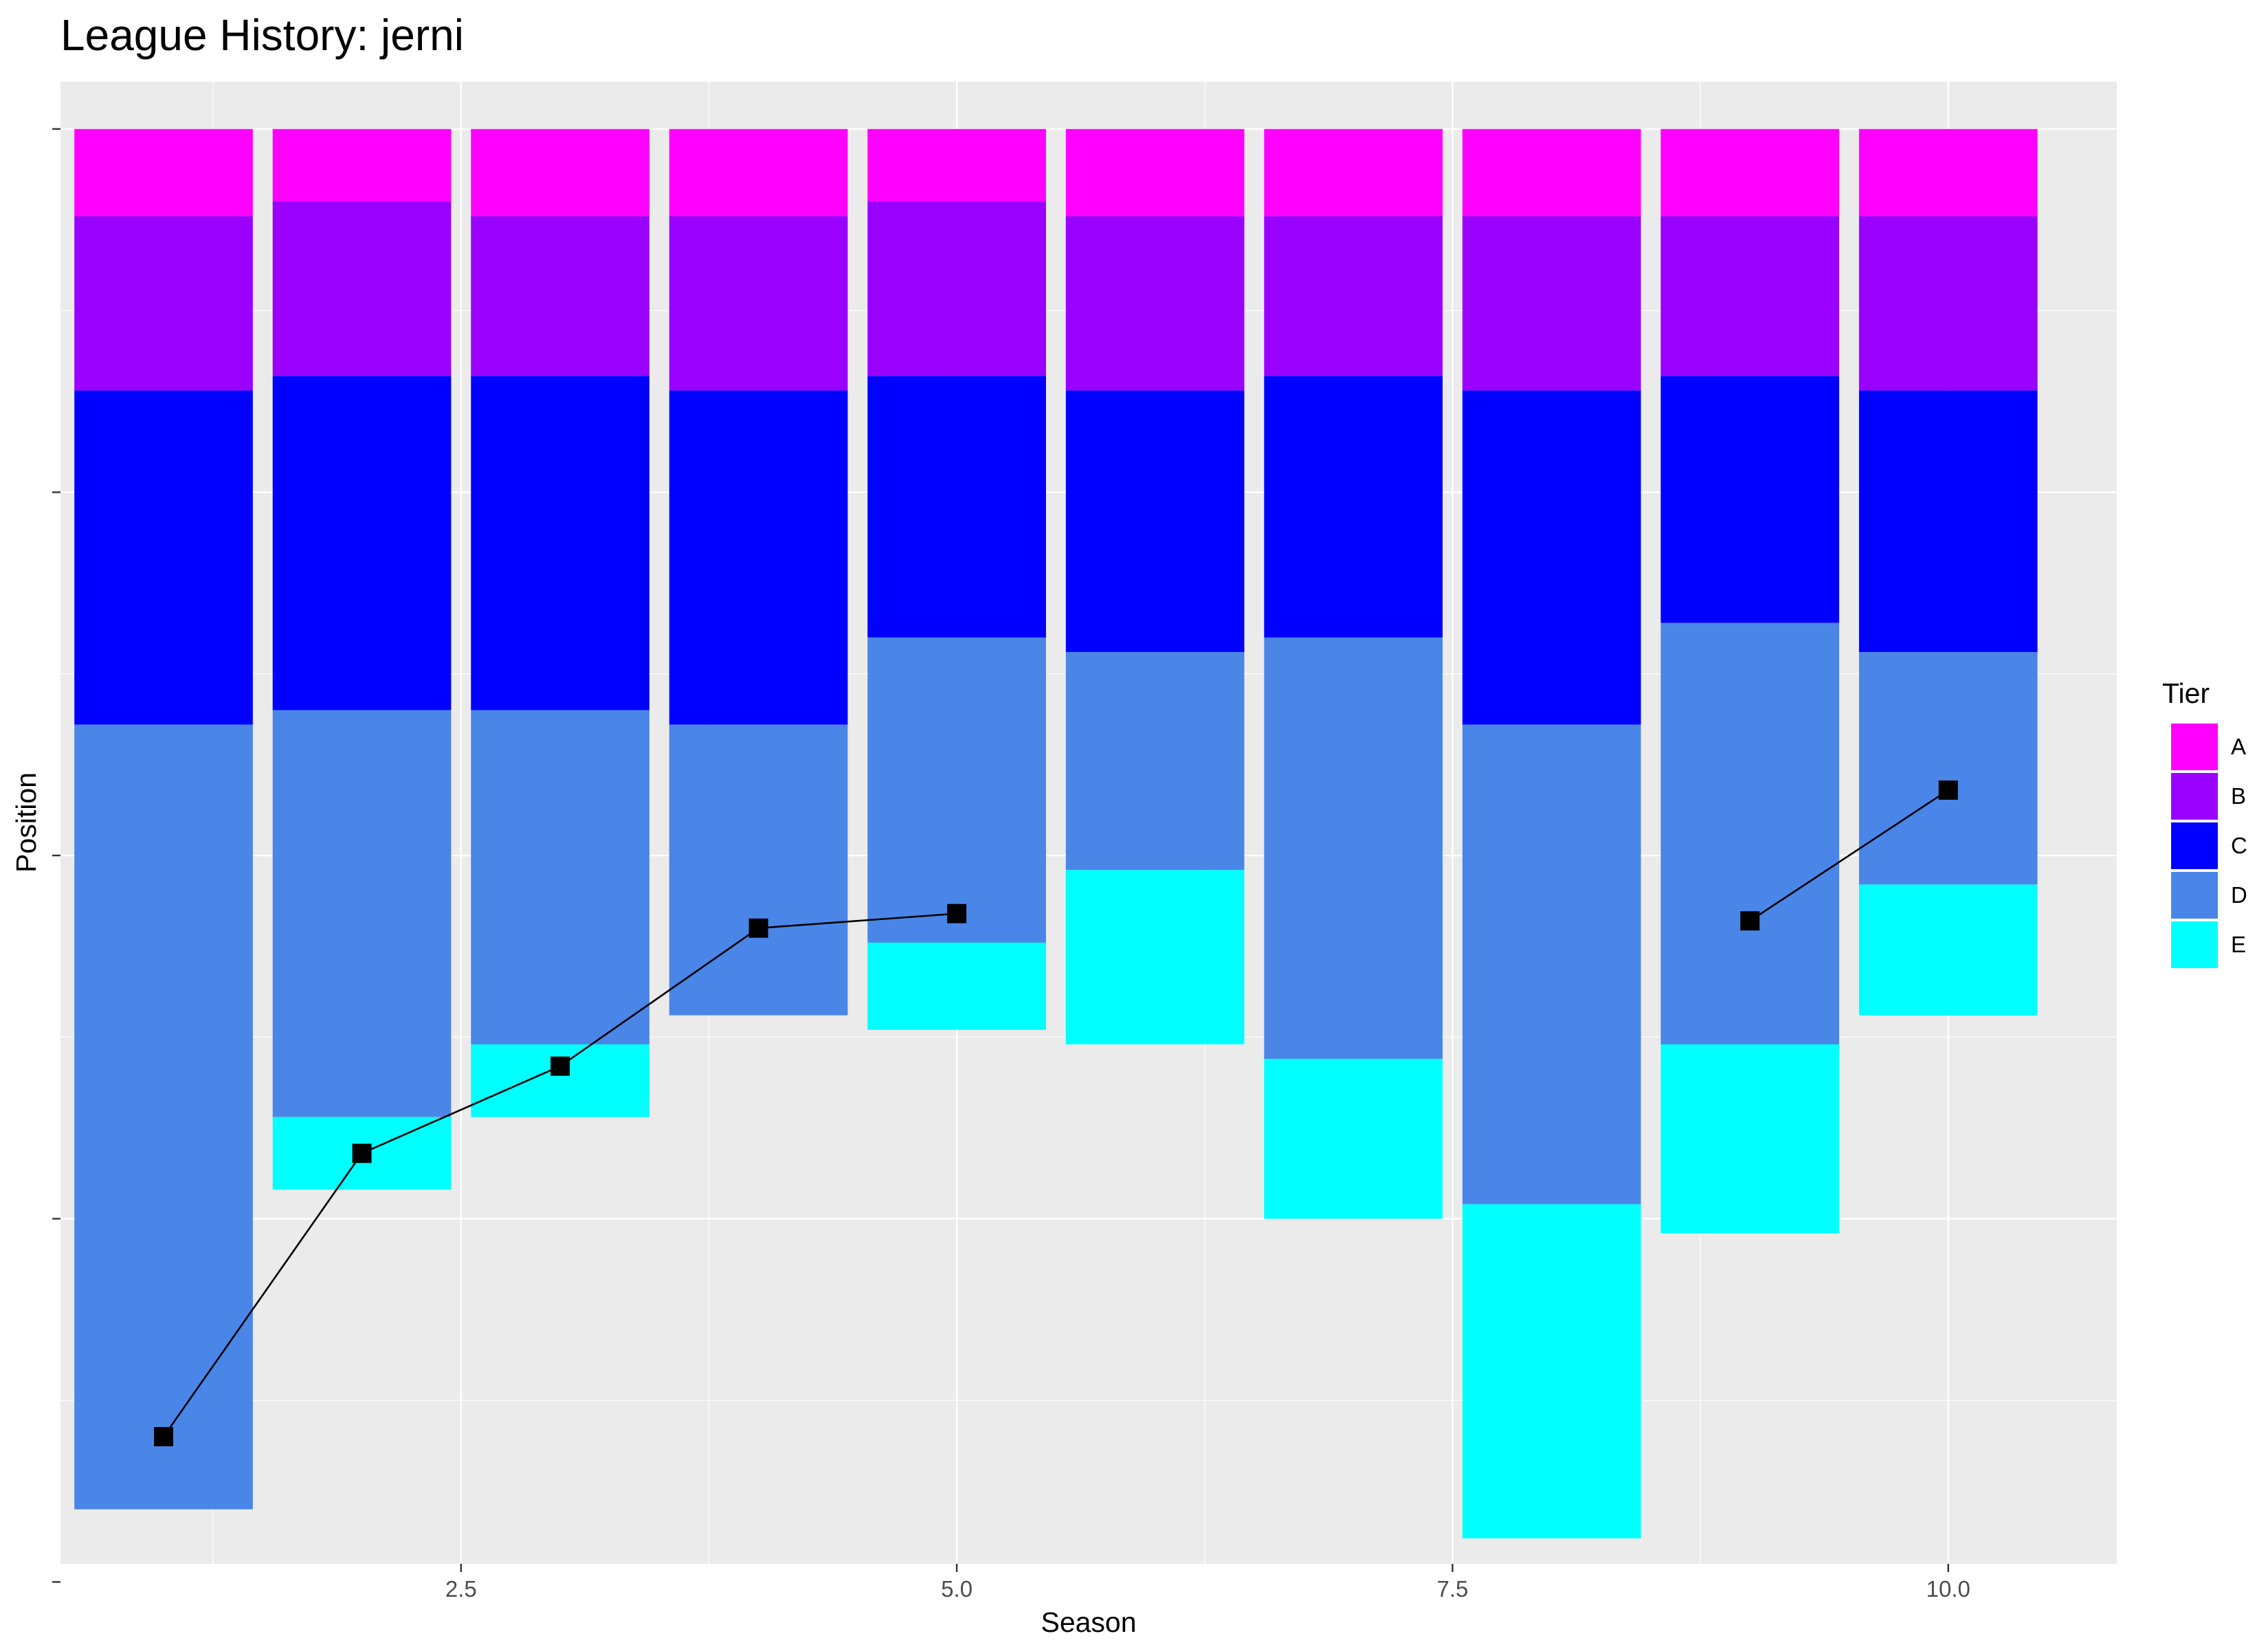 Image resolution: width=2268 pixels, height=1649 pixels. What do you see at coordinates (1207, 1583) in the screenshot?
I see `x-axis: 2.5 5.0 7.5 10.0` at bounding box center [1207, 1583].